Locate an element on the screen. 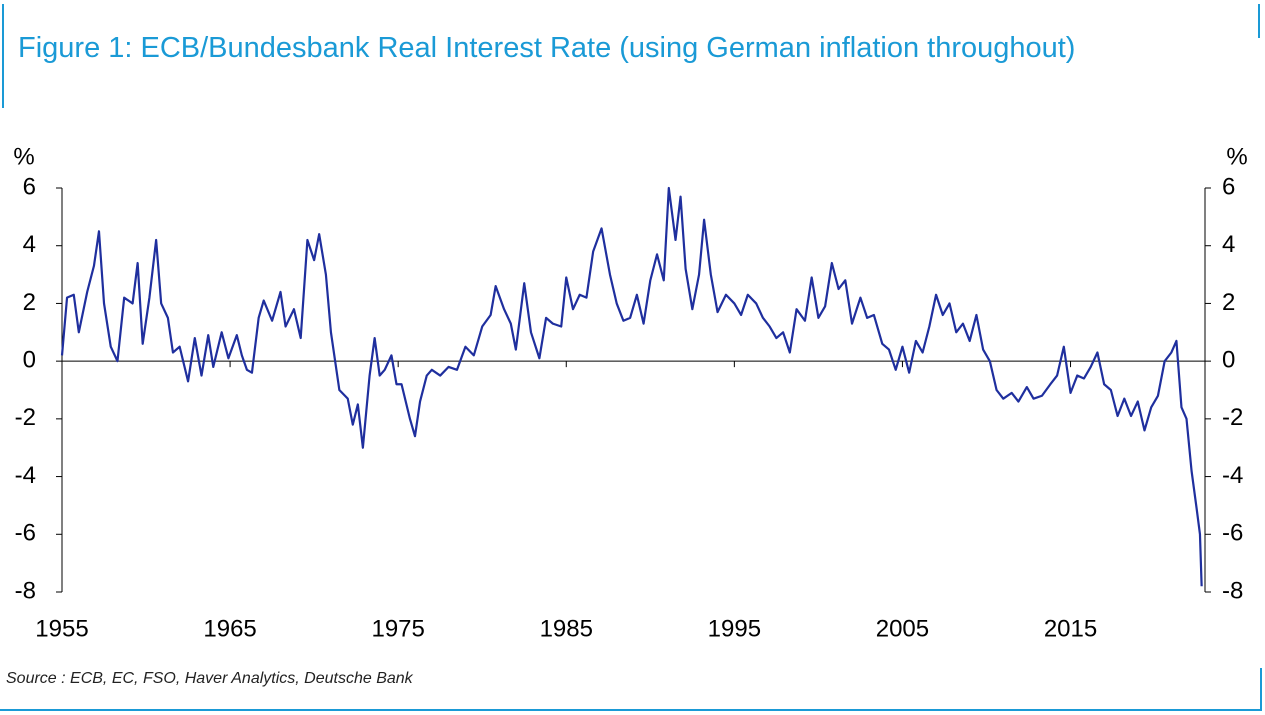 Image resolution: width=1265 pixels, height=715 pixels. x-tick-label: 1955 is located at coordinates (61, 628).